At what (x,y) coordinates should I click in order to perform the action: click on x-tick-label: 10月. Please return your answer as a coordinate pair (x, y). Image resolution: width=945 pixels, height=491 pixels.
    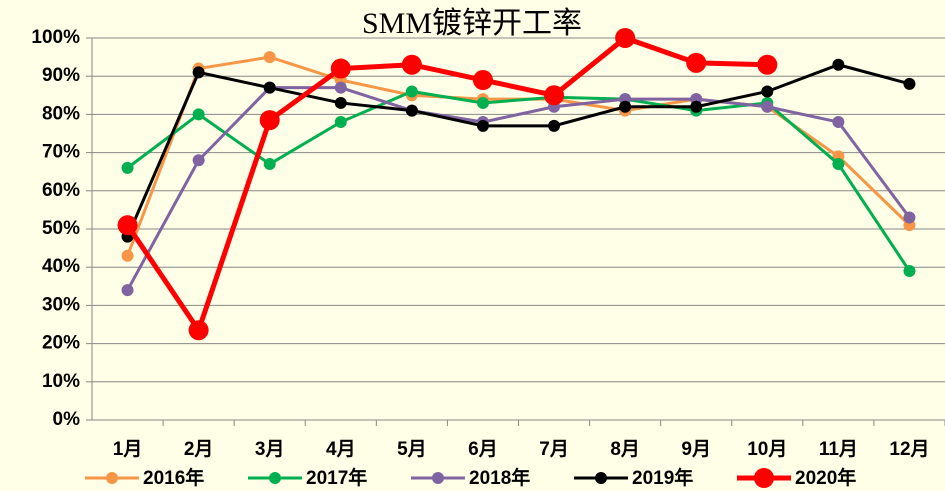
    Looking at the image, I should click on (767, 449).